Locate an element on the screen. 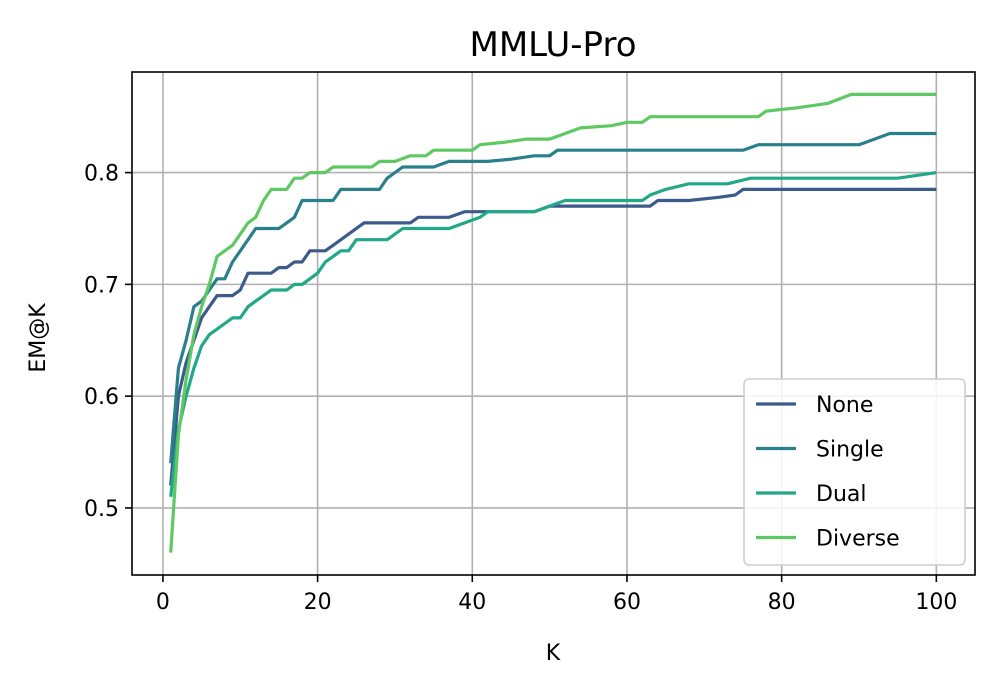 The height and width of the screenshot is (688, 996). x-tick-label: 40 is located at coordinates (472, 602).